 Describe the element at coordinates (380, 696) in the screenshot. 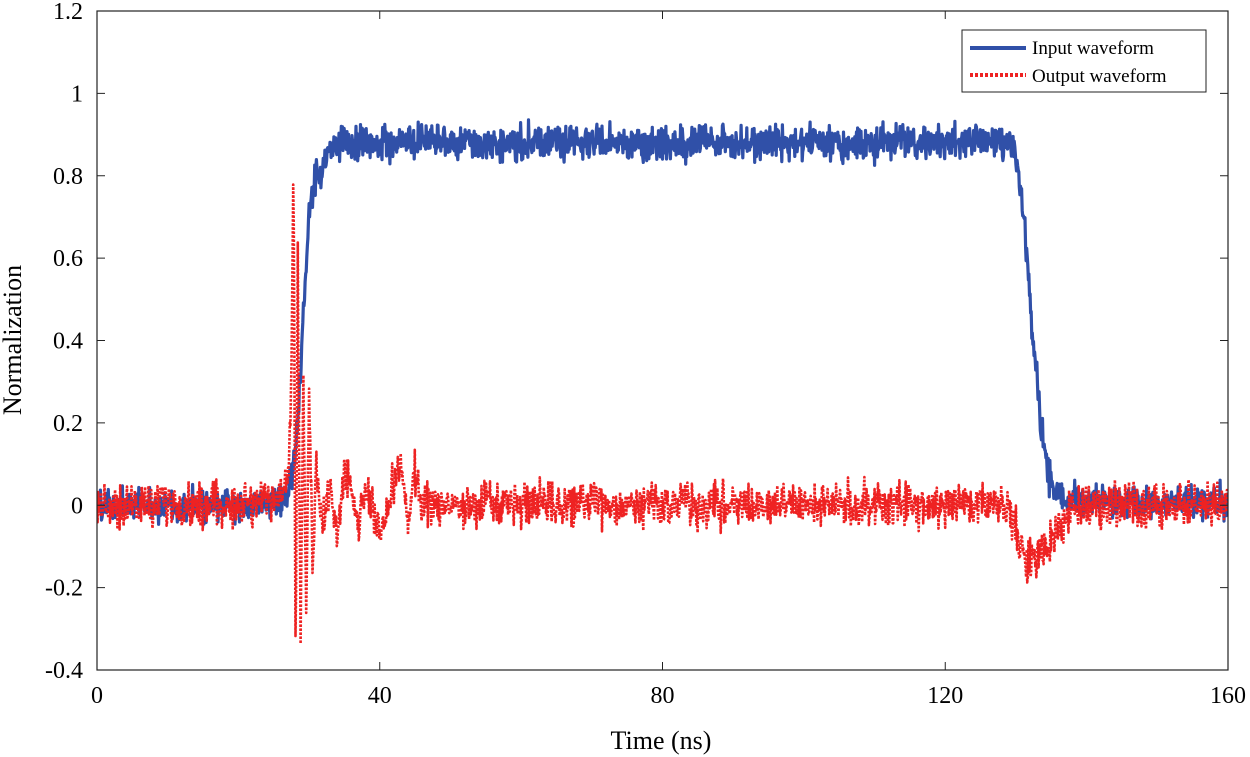

I see `x-tick-label: 40` at that location.